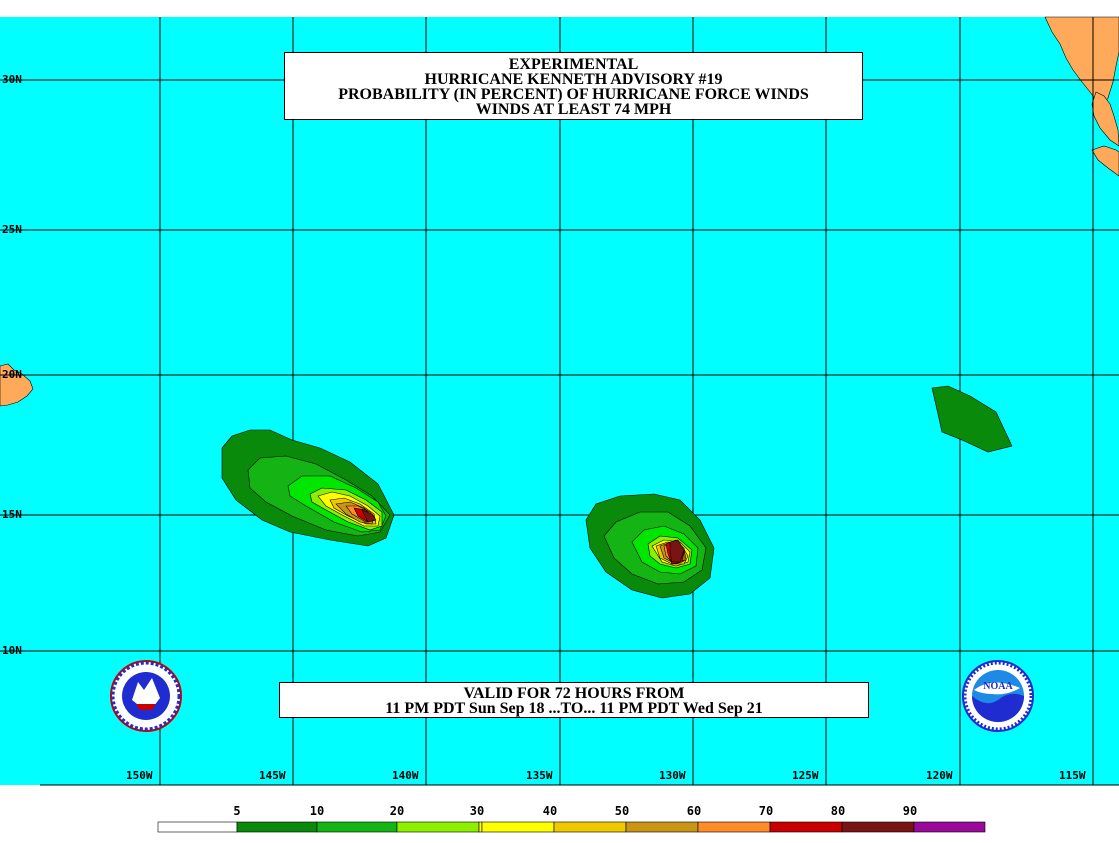  What do you see at coordinates (146, 696) in the screenshot?
I see `nws-logo` at bounding box center [146, 696].